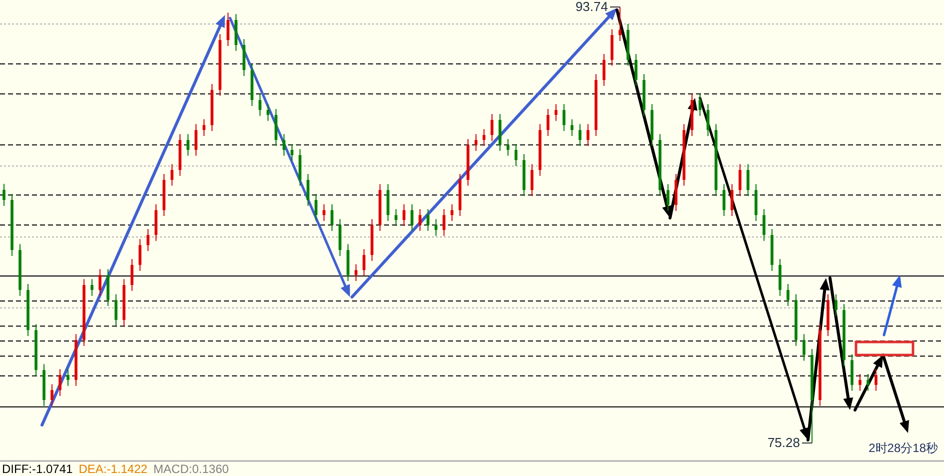 This screenshot has height=476, width=944. What do you see at coordinates (903, 448) in the screenshot?
I see `annotation: 2时28分18秒` at bounding box center [903, 448].